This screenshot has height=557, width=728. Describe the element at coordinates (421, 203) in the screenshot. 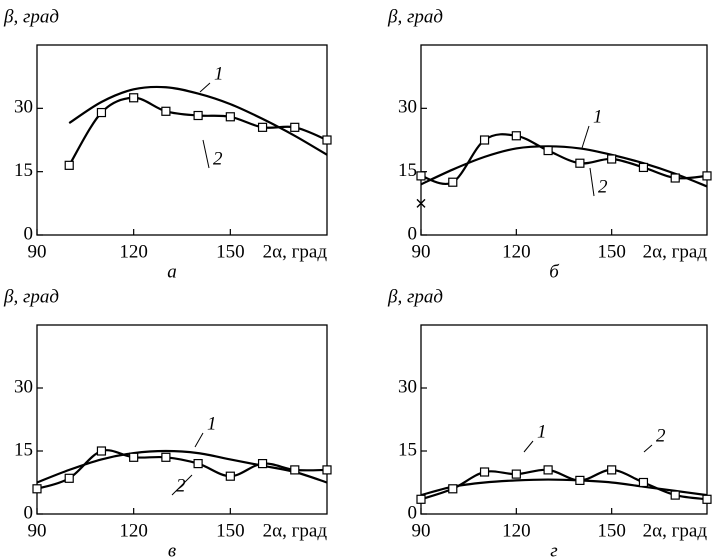

I see `cross-marker` at that location.